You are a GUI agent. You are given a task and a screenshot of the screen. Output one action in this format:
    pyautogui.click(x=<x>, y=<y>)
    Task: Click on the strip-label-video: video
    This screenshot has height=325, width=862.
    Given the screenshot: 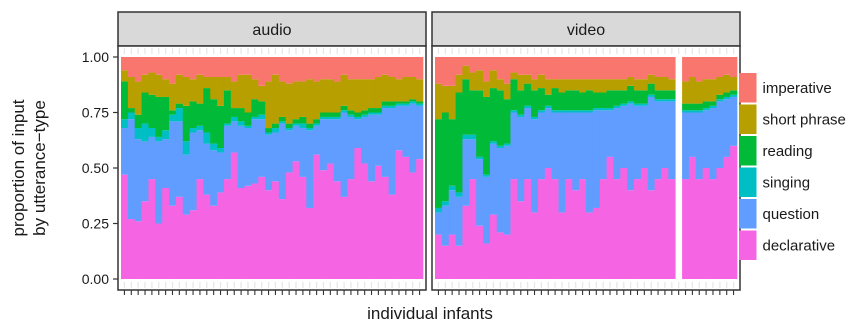 What is the action you would take?
    pyautogui.click(x=586, y=30)
    